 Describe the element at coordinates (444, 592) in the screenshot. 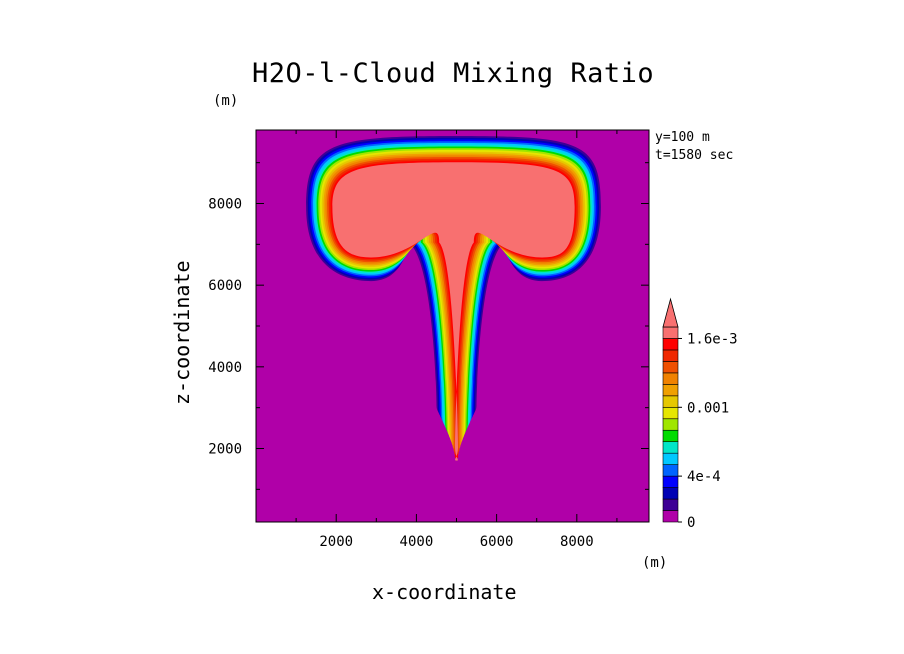

I see `x-axis-label: x-coordinate` at that location.